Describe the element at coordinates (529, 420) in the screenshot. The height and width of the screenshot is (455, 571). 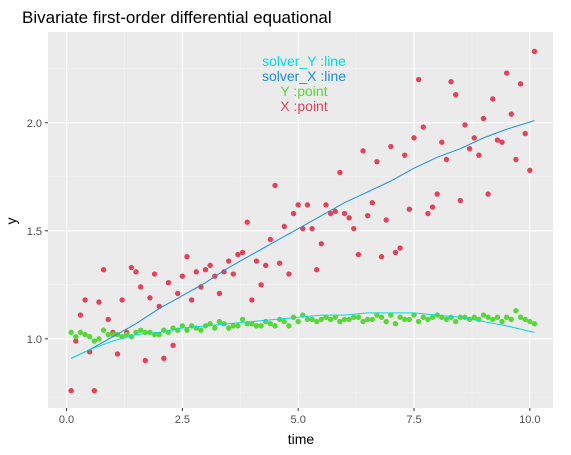
I see `x-tick-label: 10.0` at that location.